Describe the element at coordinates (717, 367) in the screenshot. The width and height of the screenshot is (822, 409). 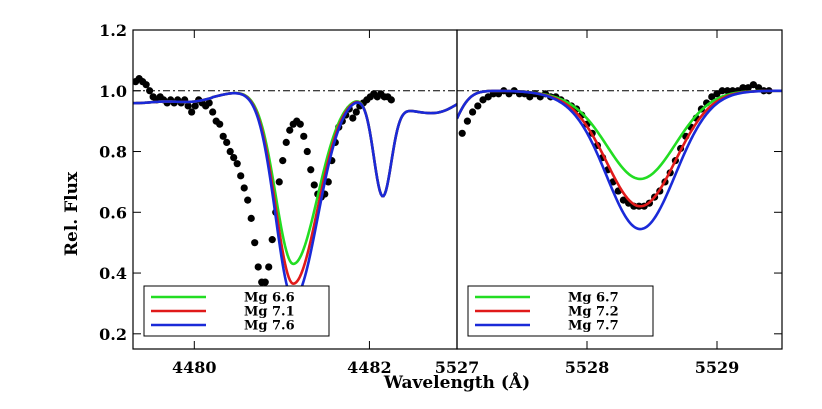
I see `x-tick-label: 5529` at that location.